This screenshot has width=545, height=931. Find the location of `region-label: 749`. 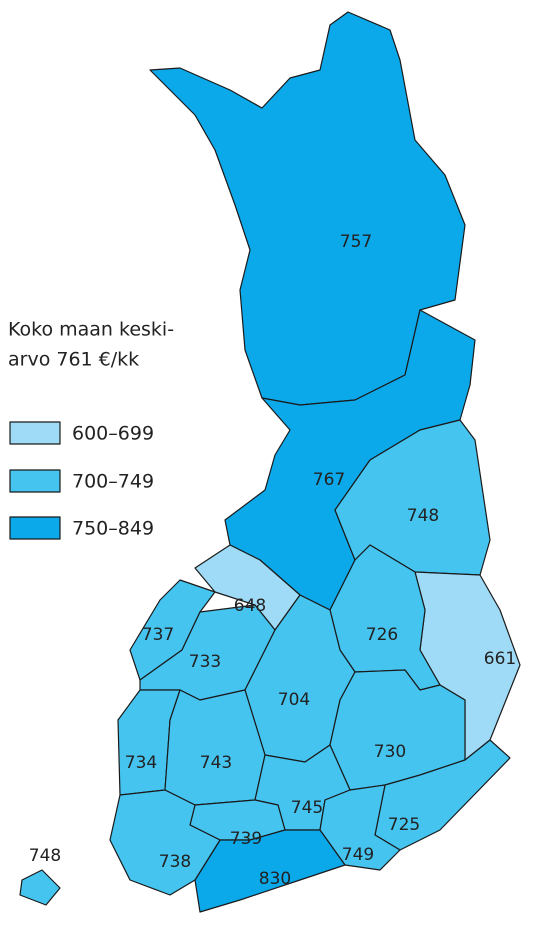

region-label: 749 is located at coordinates (358, 855).